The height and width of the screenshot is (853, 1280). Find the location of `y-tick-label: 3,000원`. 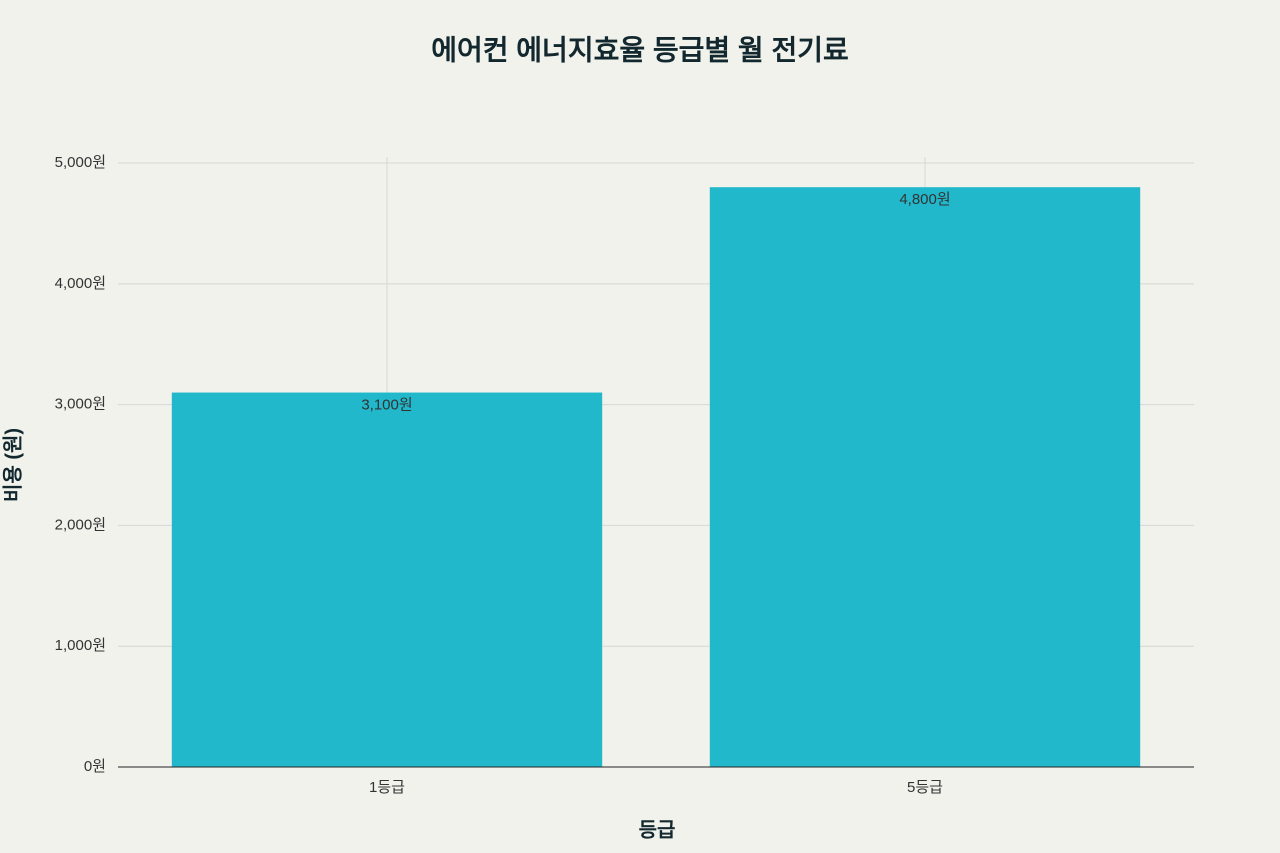

y-tick-label: 3,000원 is located at coordinates (80, 404).